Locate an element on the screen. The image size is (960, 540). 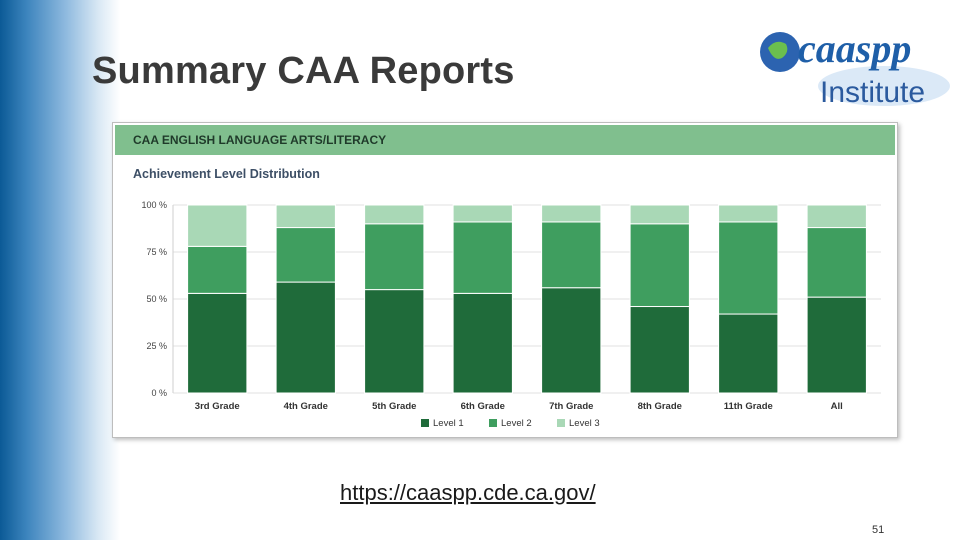
chart-header: CAA ENGLISH LANGUAGE ARTS/LITERACY is located at coordinates (505, 140).